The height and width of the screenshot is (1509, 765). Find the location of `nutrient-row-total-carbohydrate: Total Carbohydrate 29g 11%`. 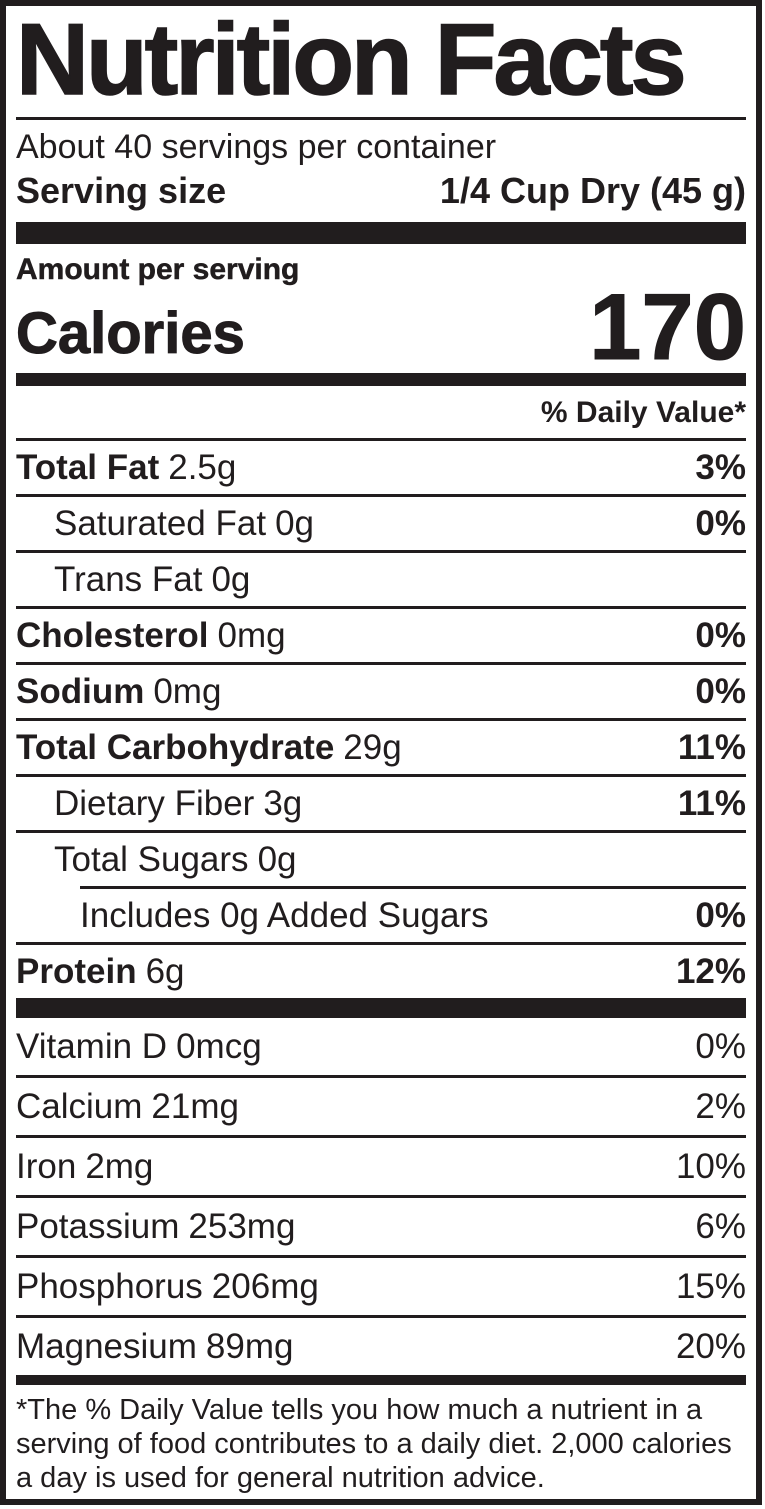

nutrient-row-total-carbohydrate: Total Carbohydrate 29g 11% is located at coordinates (381, 746).